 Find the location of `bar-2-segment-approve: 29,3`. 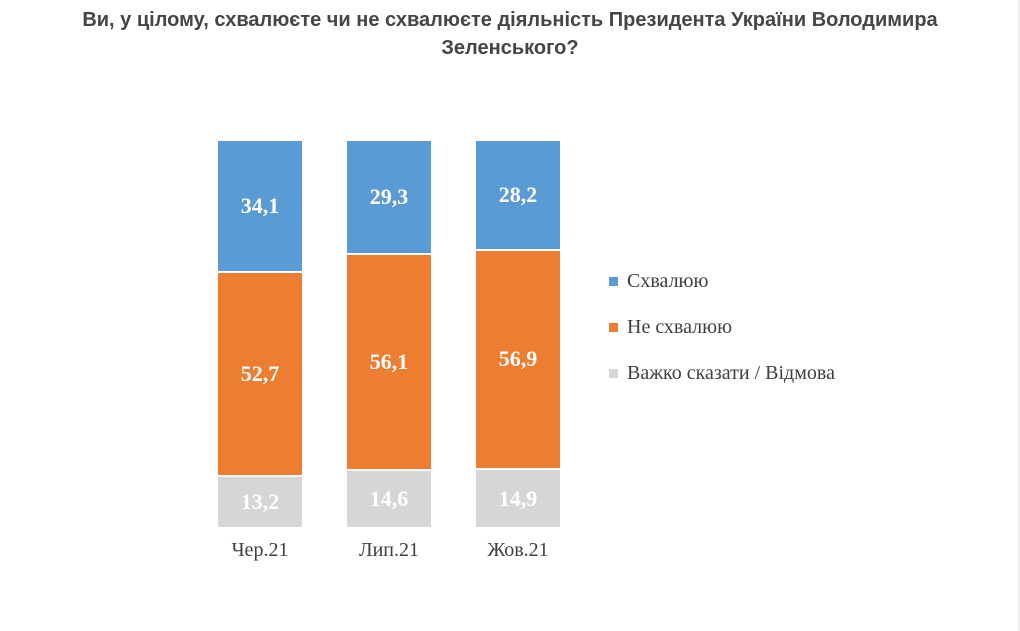

bar-2-segment-approve: 29,3 is located at coordinates (389, 197).